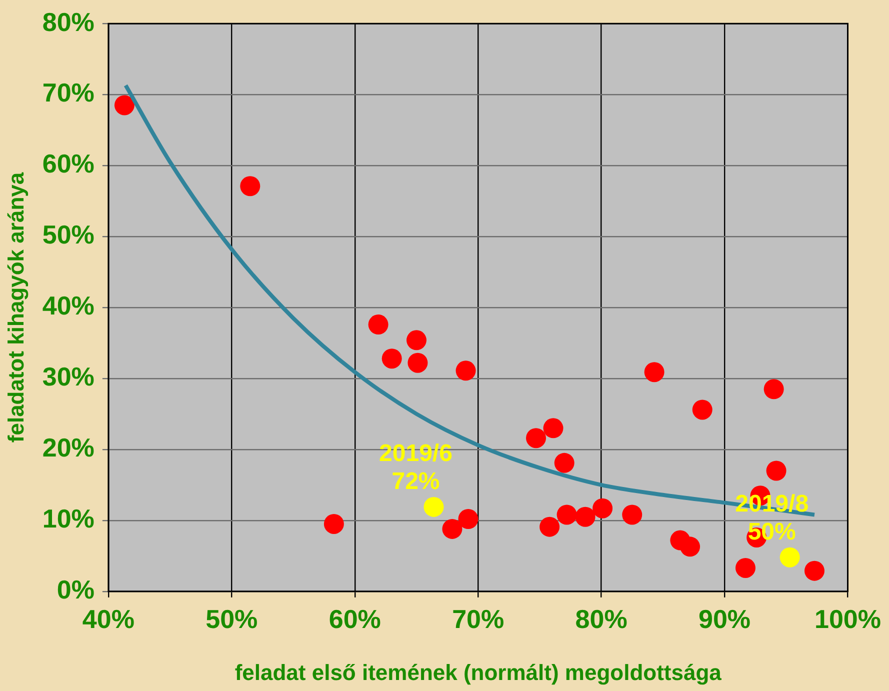 The width and height of the screenshot is (889, 691). I want to click on x-tick-label: 100%, so click(847, 619).